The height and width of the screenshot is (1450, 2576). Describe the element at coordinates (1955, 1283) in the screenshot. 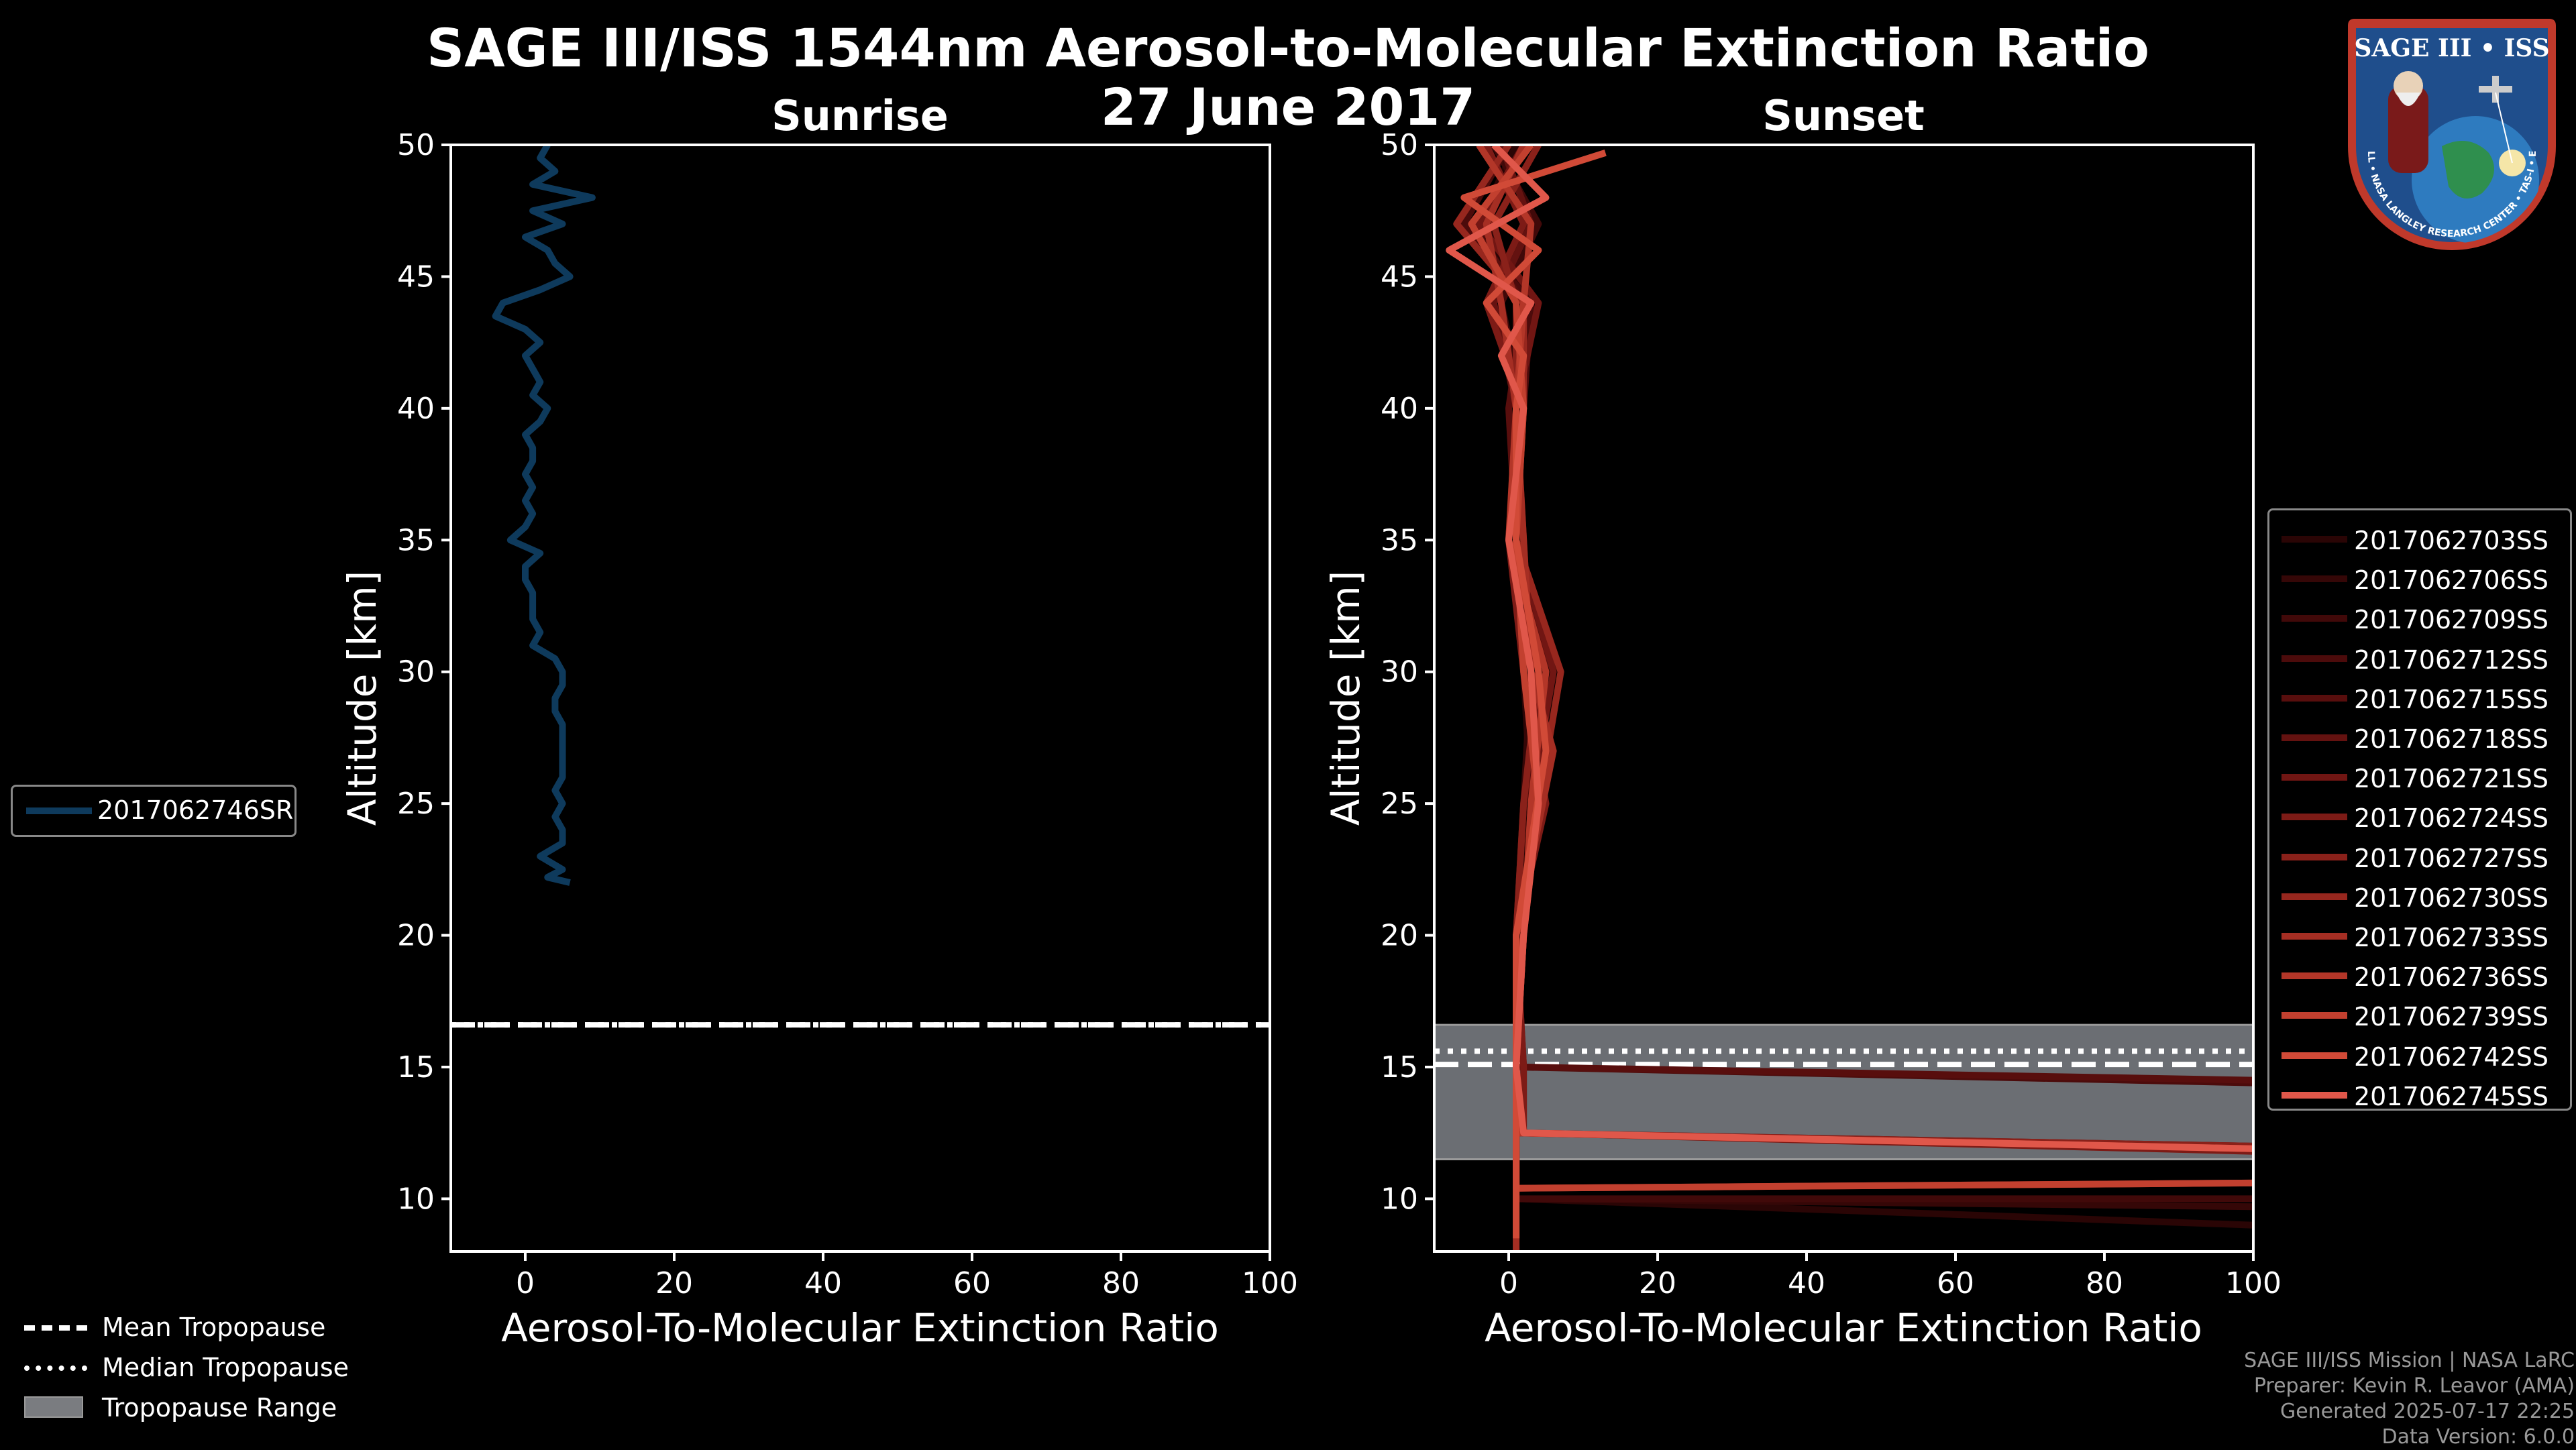

I see `sunset-xtick-label: 60` at that location.